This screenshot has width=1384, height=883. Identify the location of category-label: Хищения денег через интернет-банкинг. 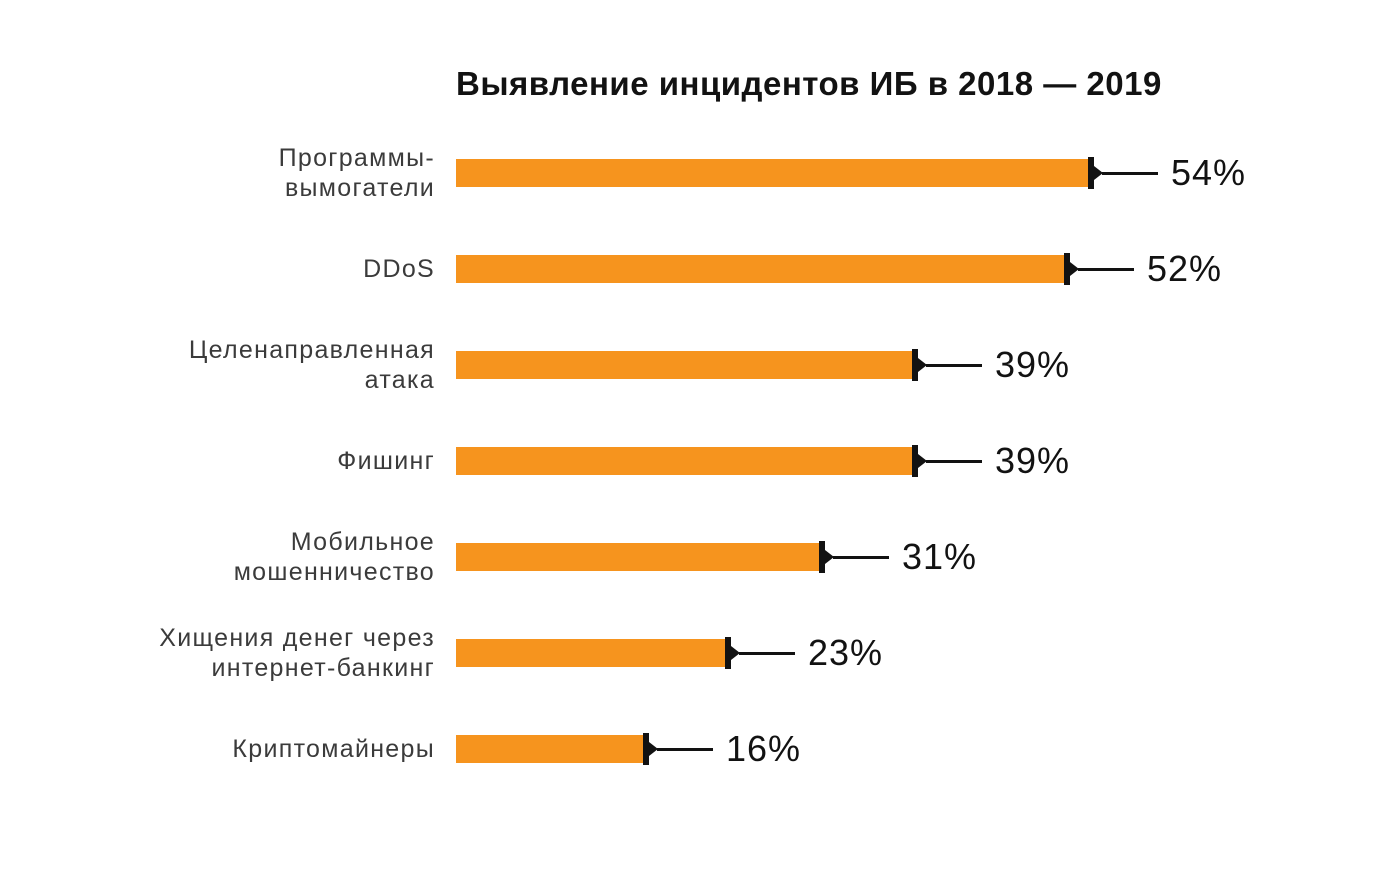
(297, 653).